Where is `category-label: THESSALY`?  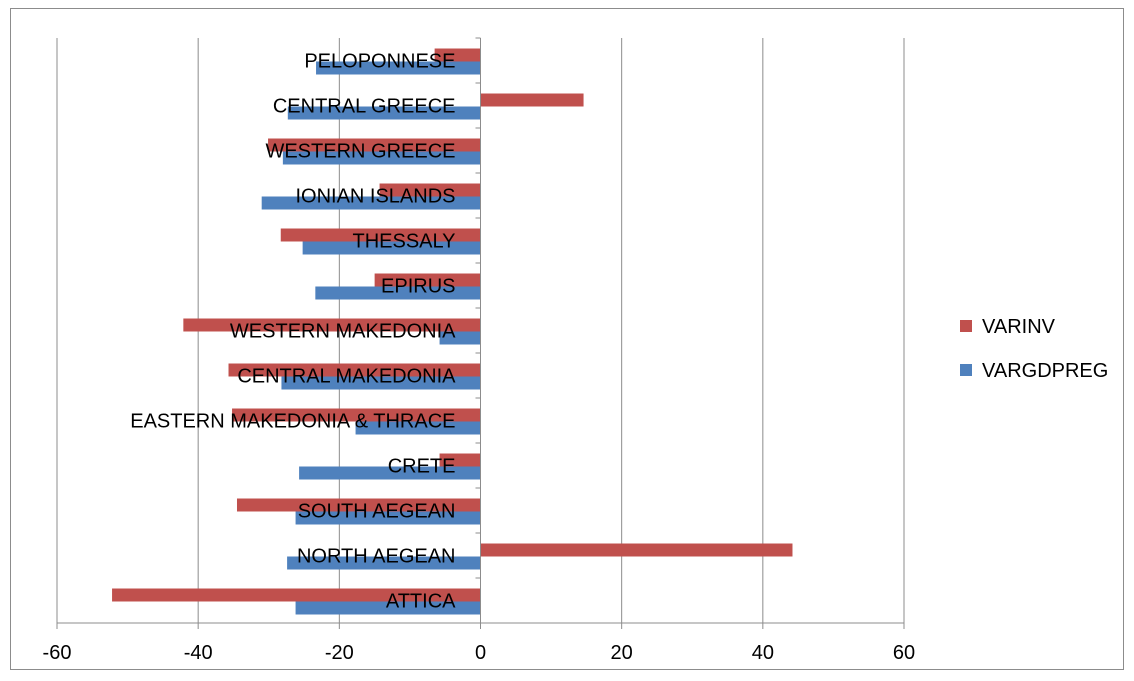 category-label: THESSALY is located at coordinates (404, 242).